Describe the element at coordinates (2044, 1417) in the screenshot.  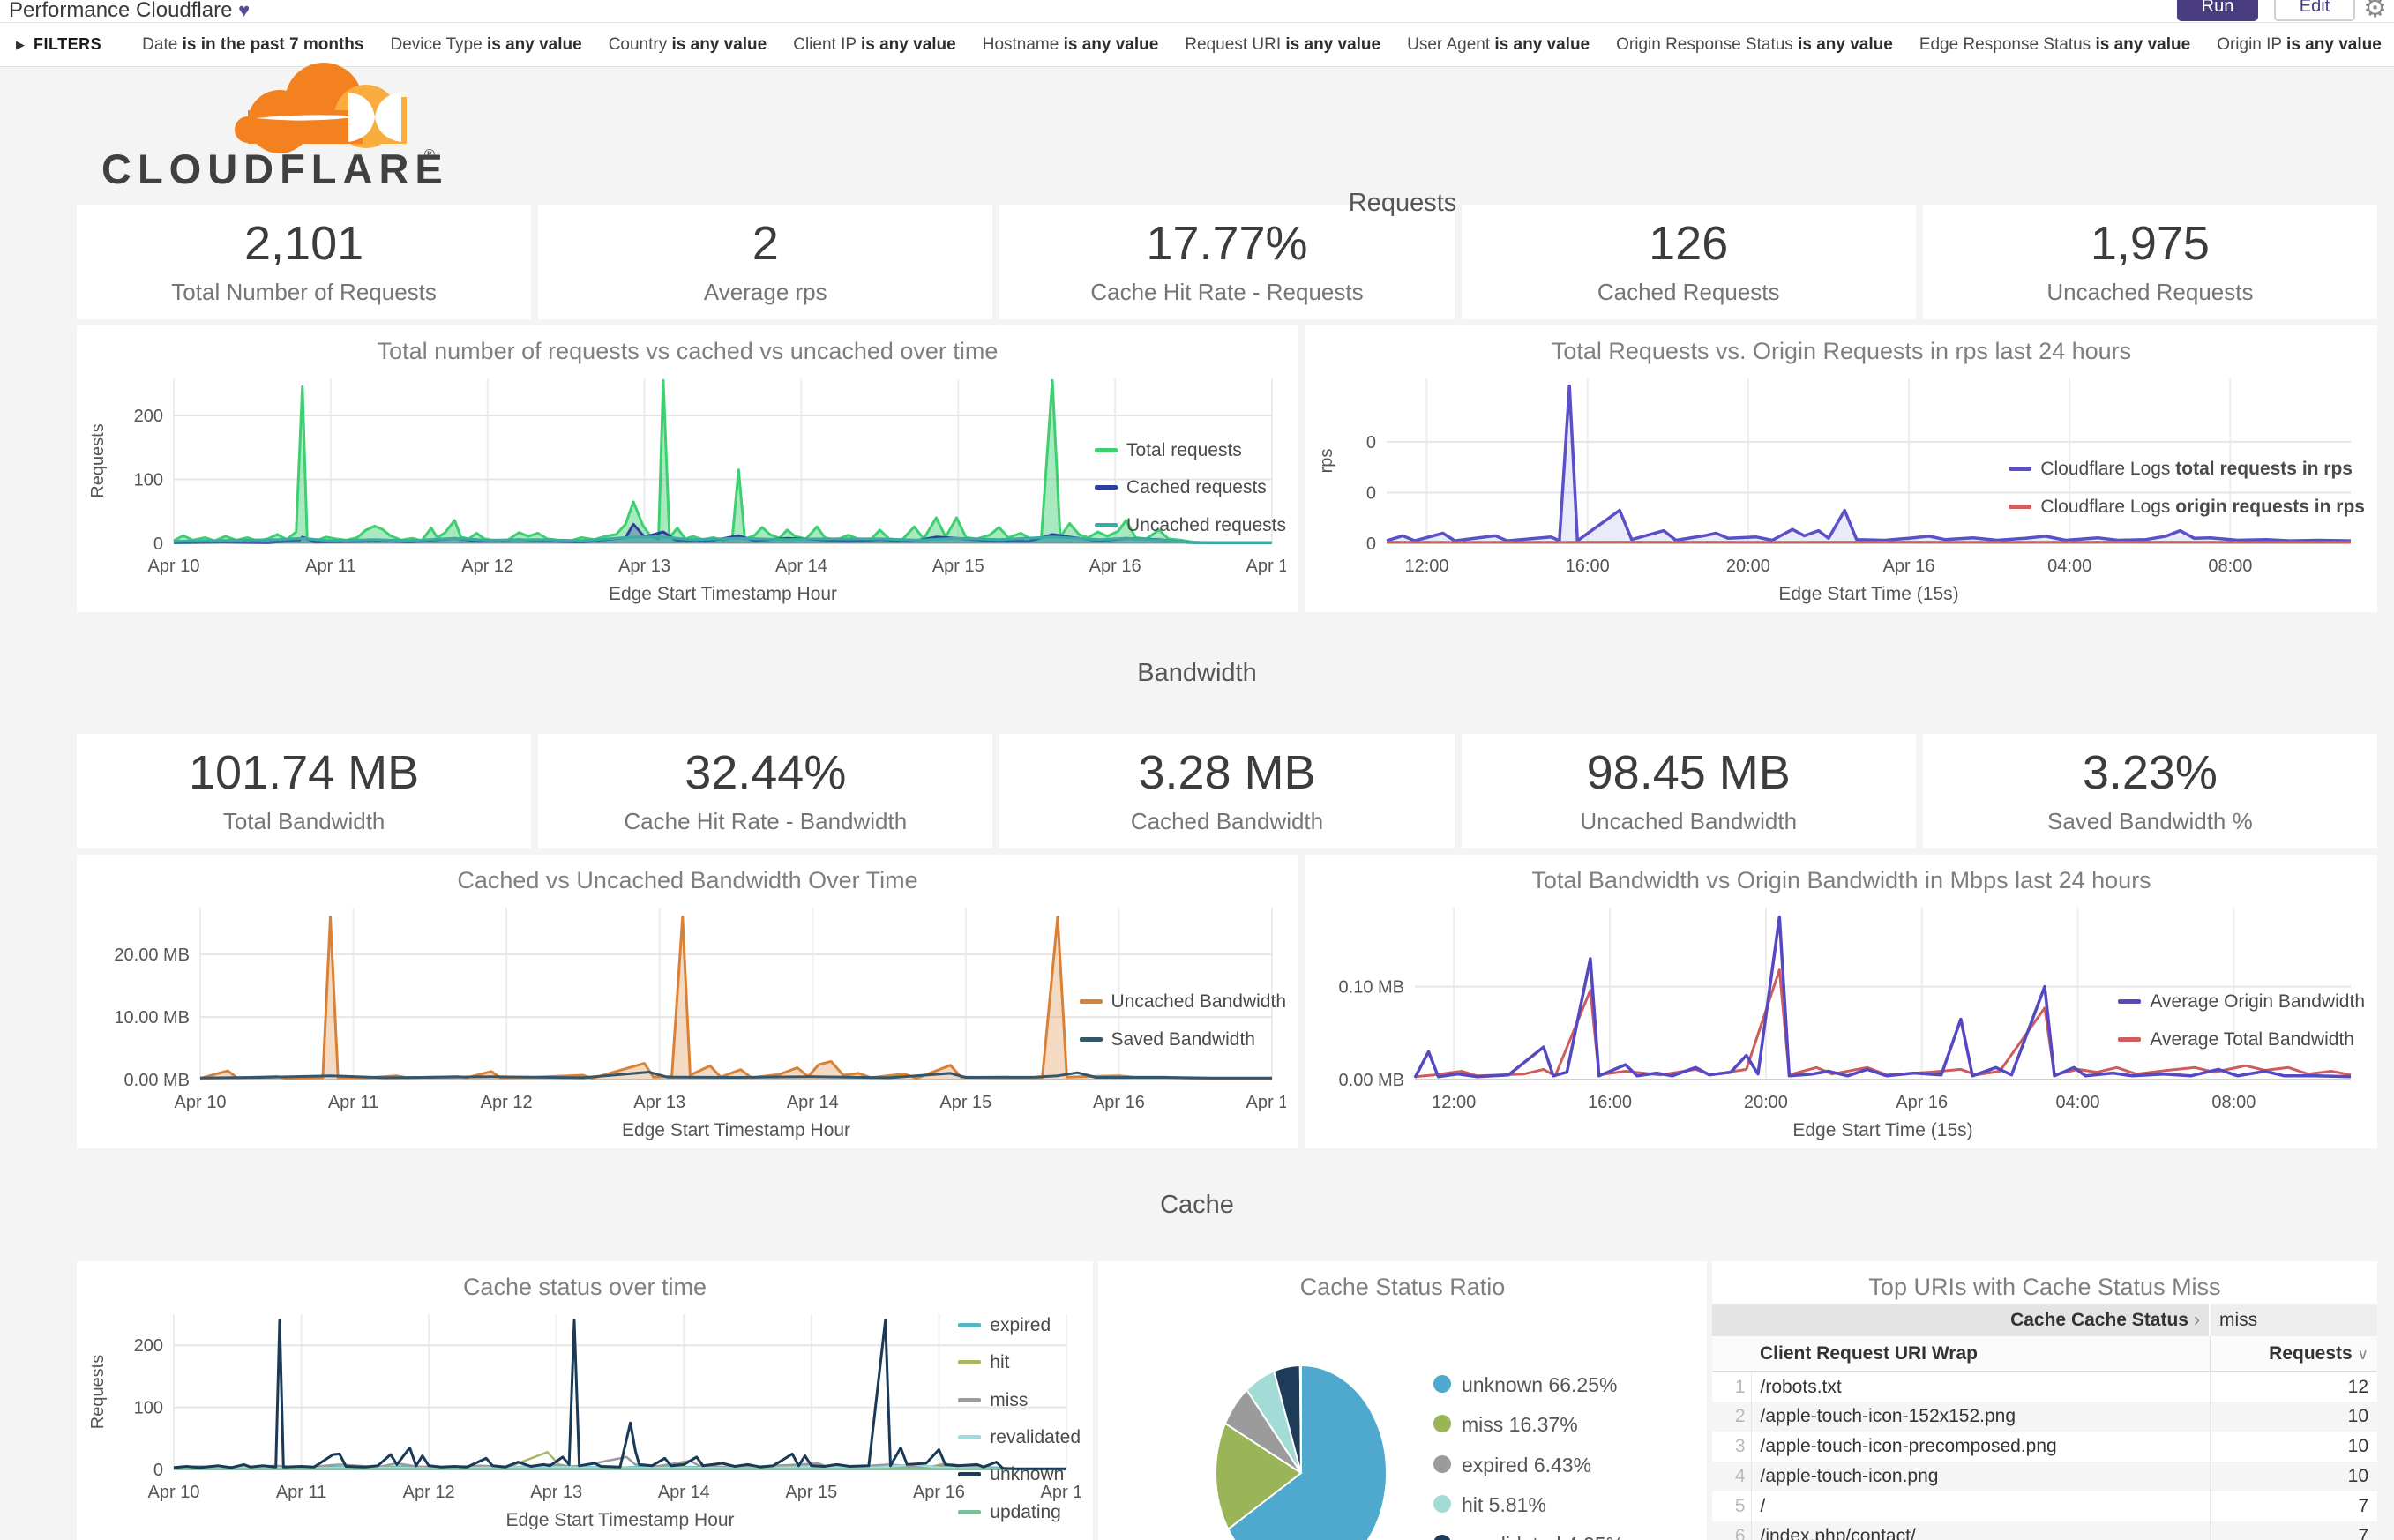
I see `table-row: 2/apple-touch-icon-152x152.png 10` at that location.